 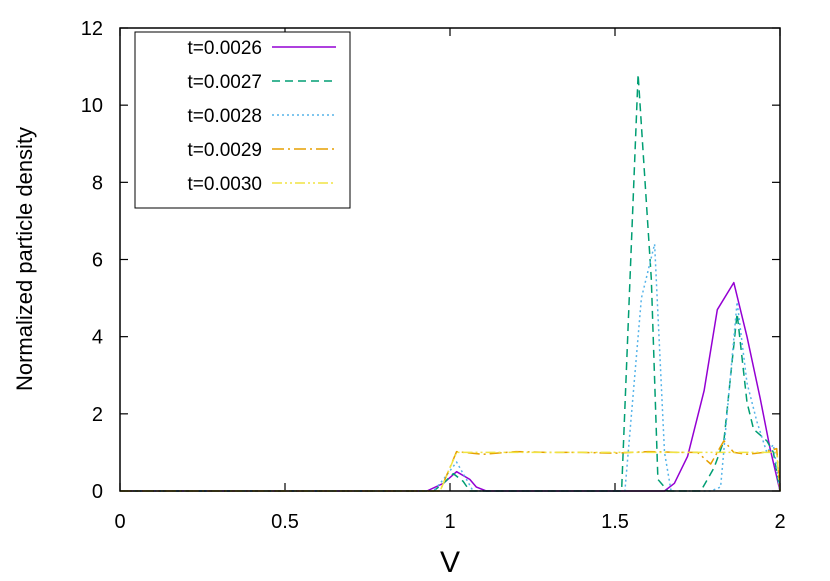 I want to click on legend: t=0.0026 t=0.0027 t=0.0028 t=0.0029 t=0.0030, so click(x=242, y=120).